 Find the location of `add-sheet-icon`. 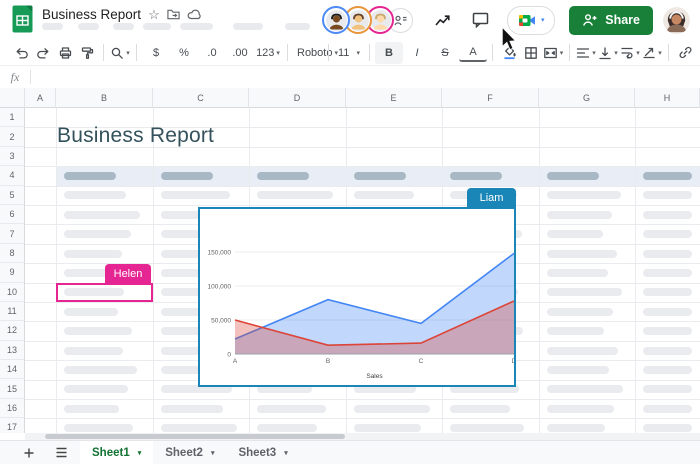

add-sheet-icon is located at coordinates (29, 453).